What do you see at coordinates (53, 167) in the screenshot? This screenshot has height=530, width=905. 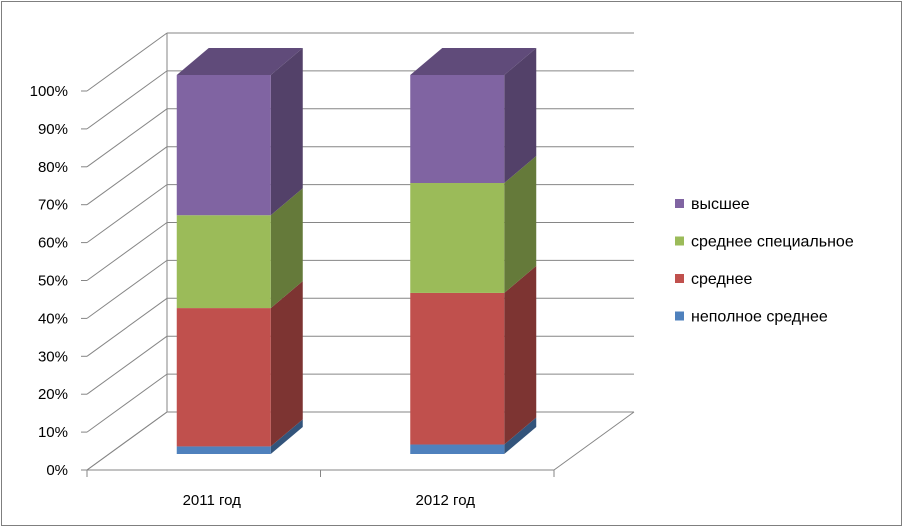 I see `y-tick-label: 80%` at bounding box center [53, 167].